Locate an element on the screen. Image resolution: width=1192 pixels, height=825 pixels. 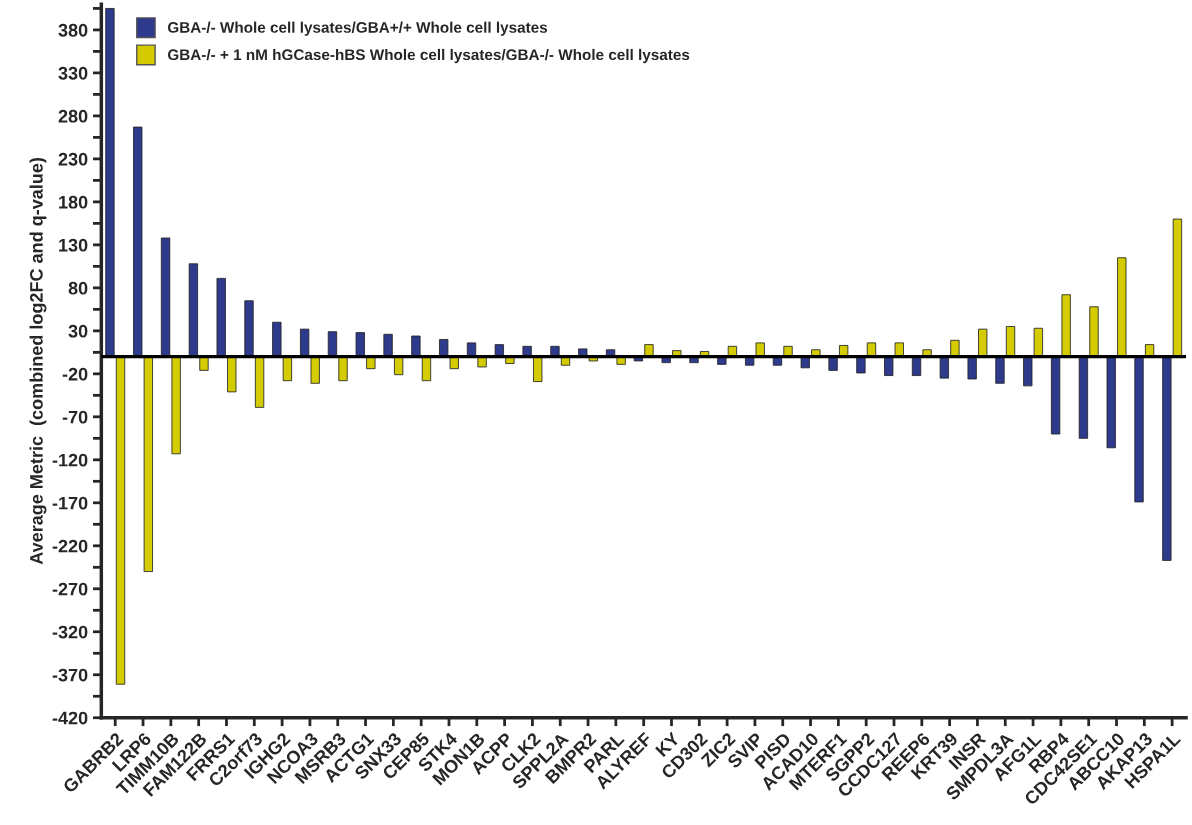
y-tick-label: -370 is located at coordinates (70, 675).